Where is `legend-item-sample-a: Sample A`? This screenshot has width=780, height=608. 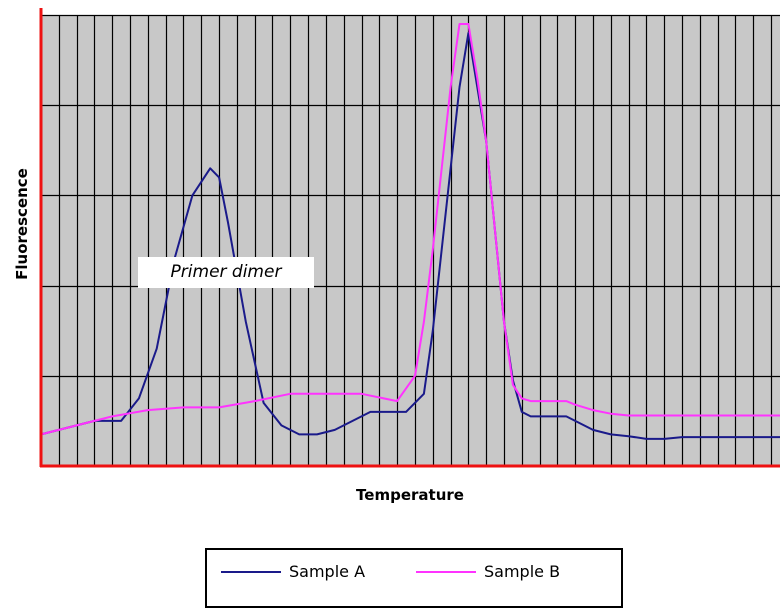 legend-item-sample-a: Sample A is located at coordinates (293, 571).